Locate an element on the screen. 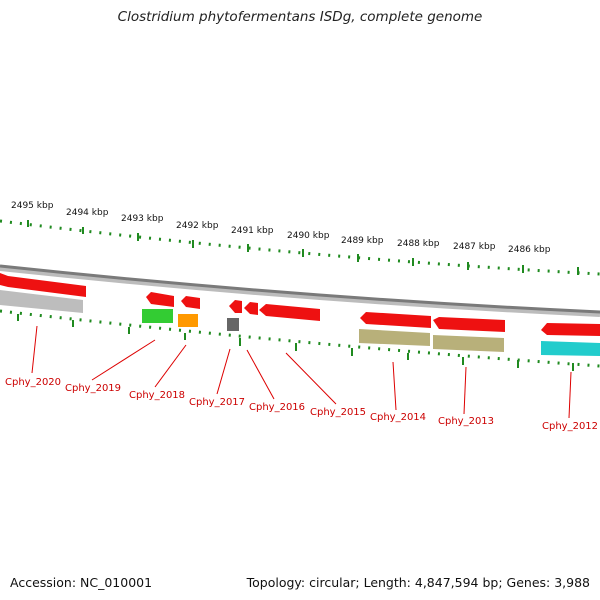  gene-cphy-2017 is located at coordinates (235, 306).